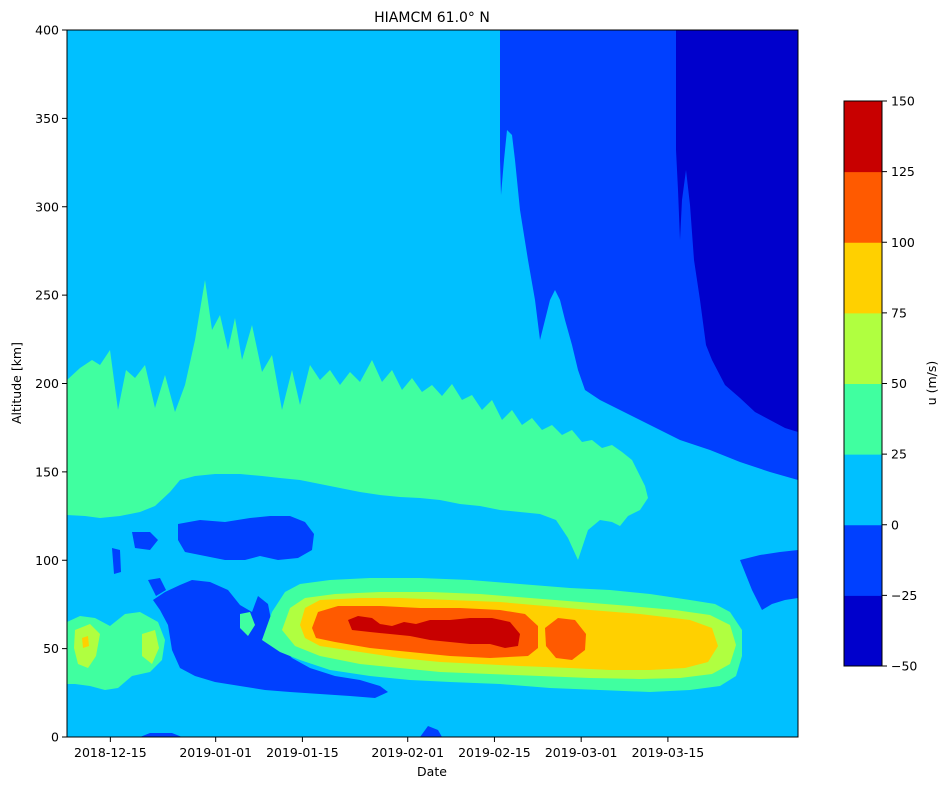 This screenshot has width=949, height=790. Describe the element at coordinates (668, 752) in the screenshot. I see `x-tick-label: 2019-03-15` at that location.